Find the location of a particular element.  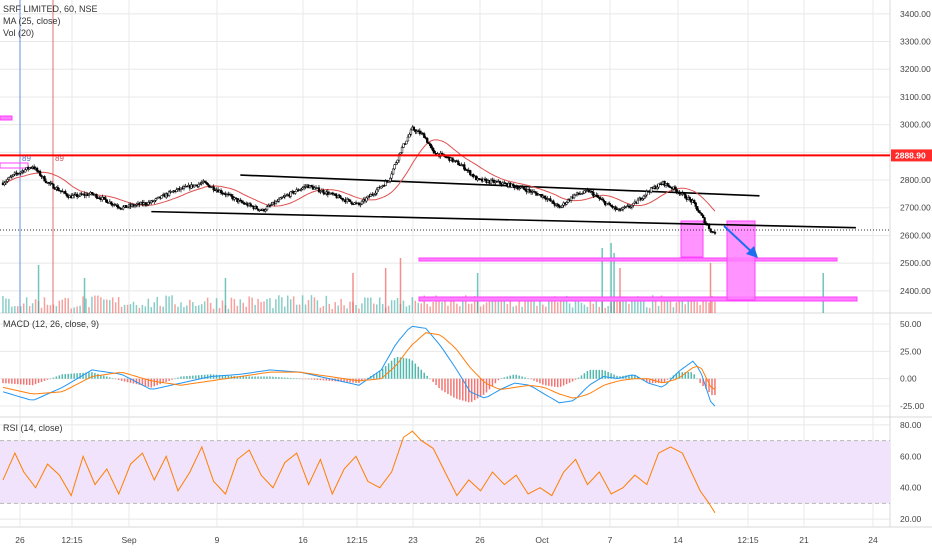

price-tick-label: 2400.00 is located at coordinates (915, 291).